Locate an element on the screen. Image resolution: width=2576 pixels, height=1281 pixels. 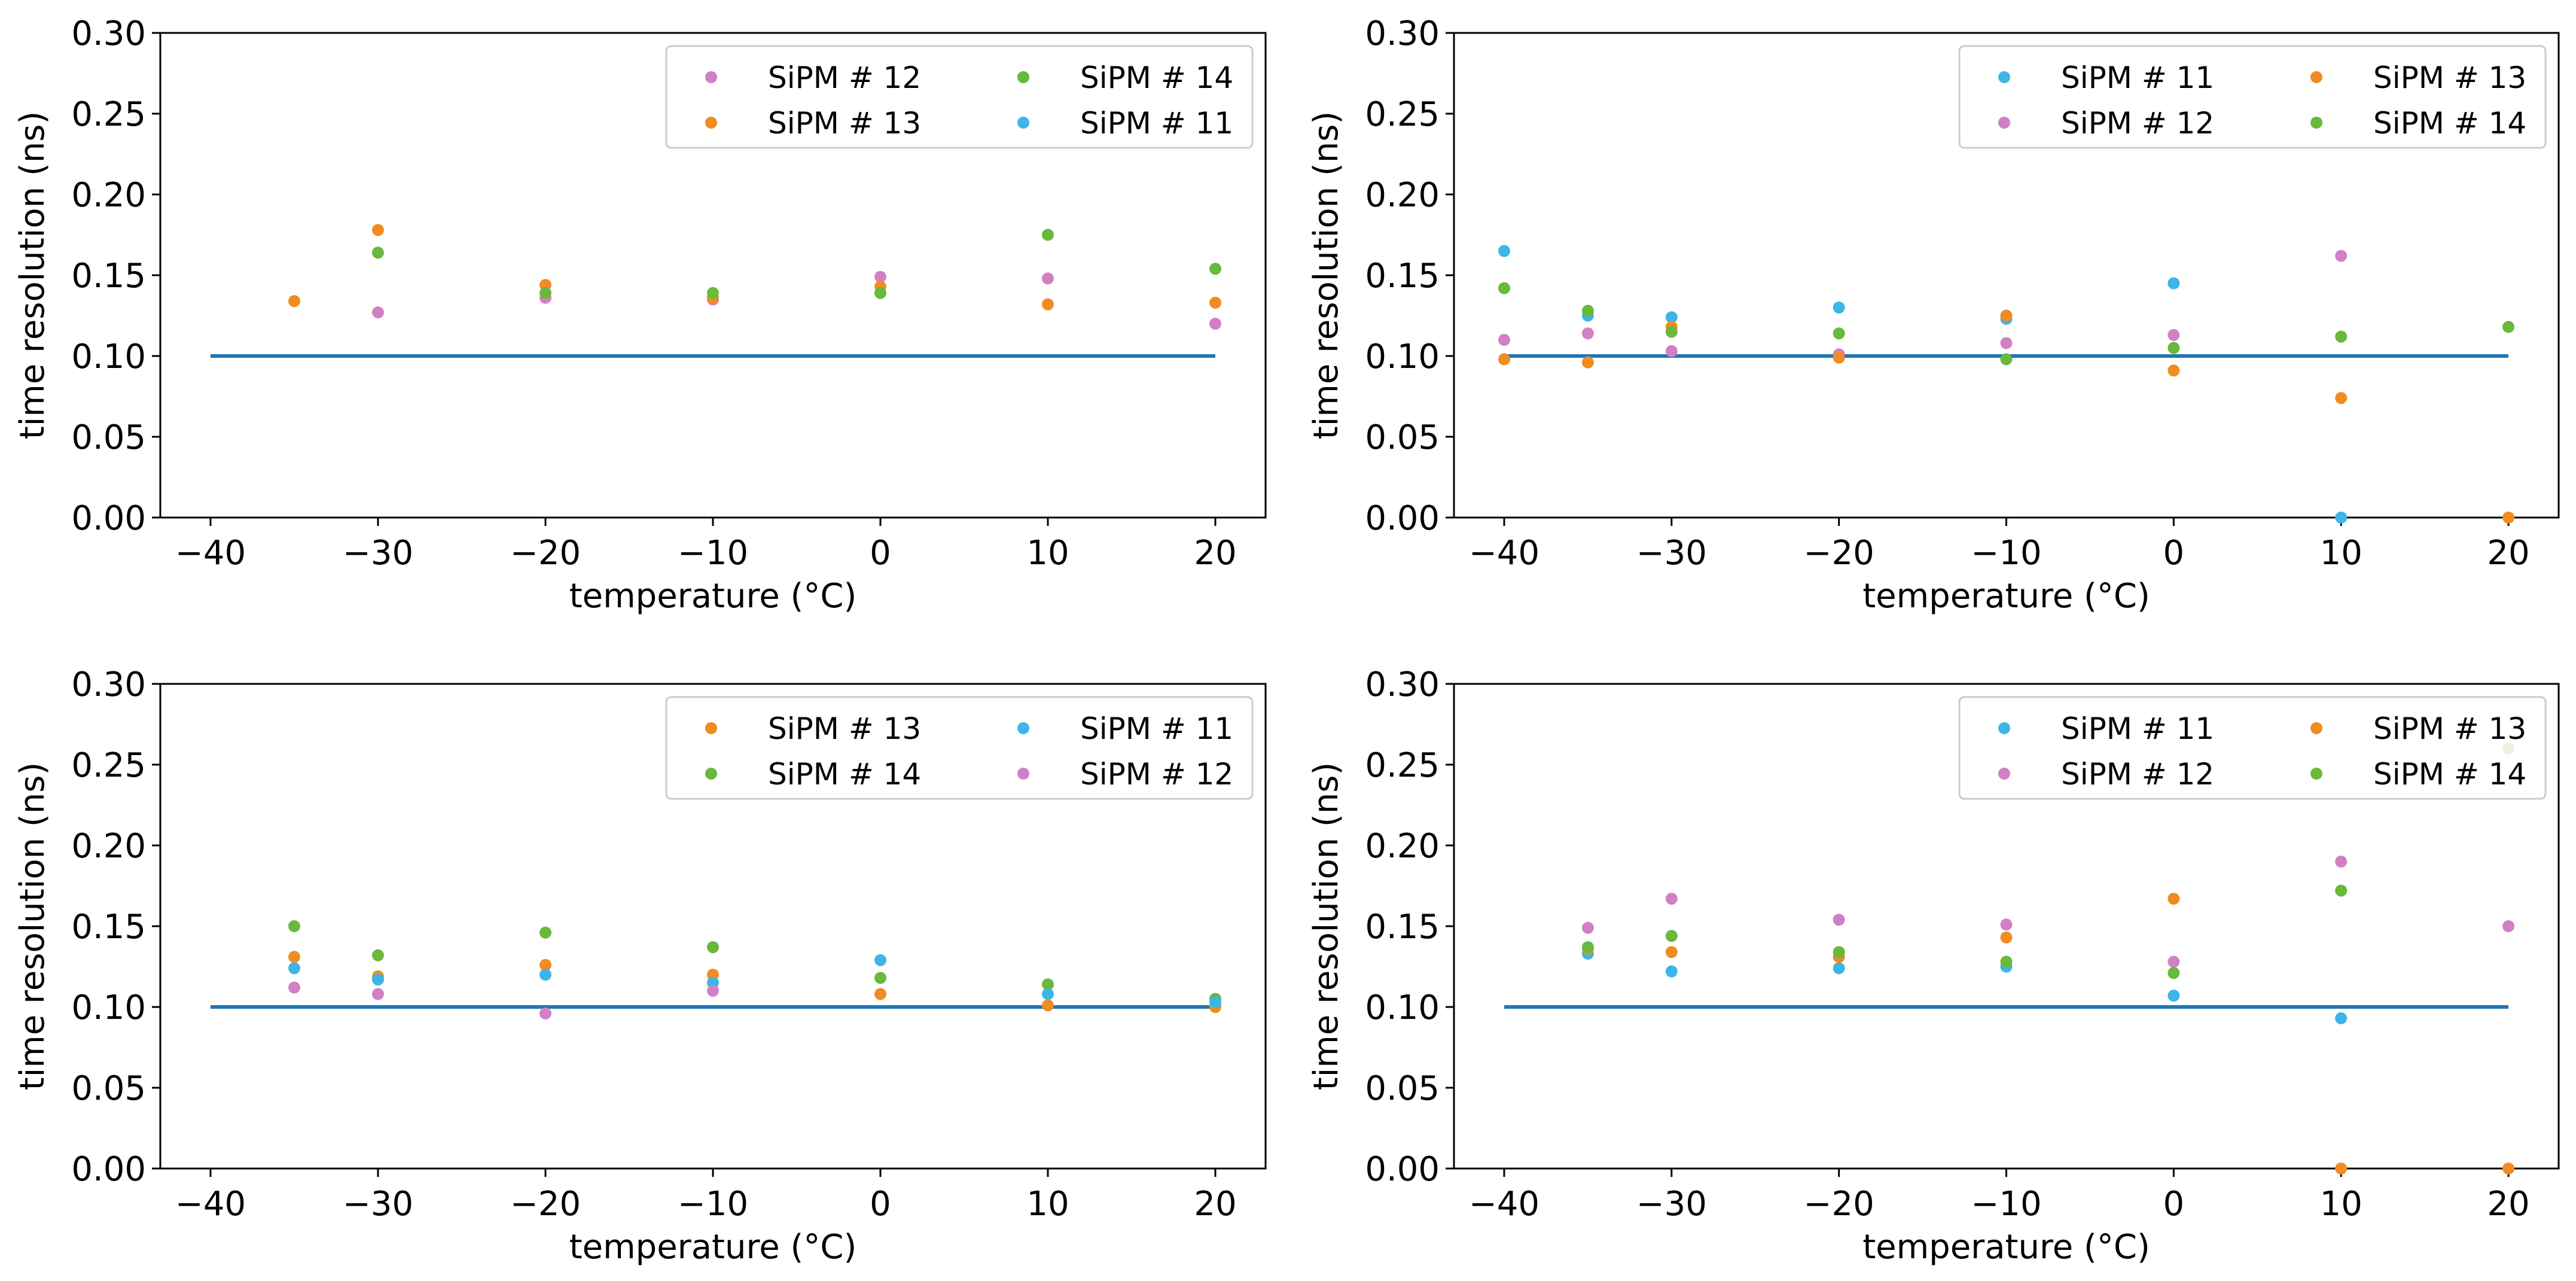
legend-label: SiPM # 13 is located at coordinates (2449, 78).